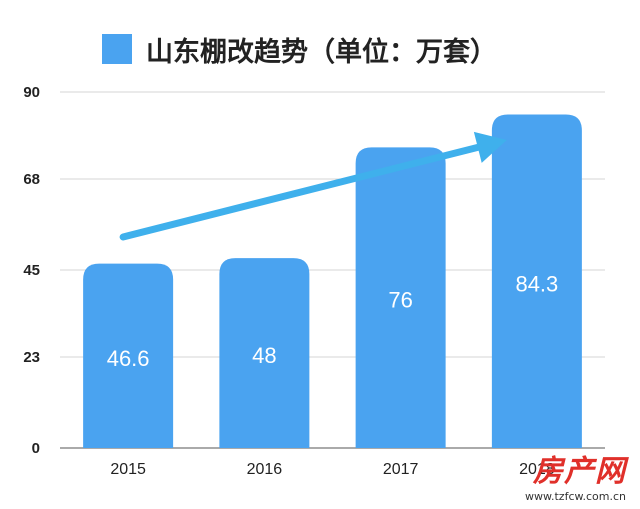 The width and height of the screenshot is (640, 509). Describe the element at coordinates (128, 469) in the screenshot. I see `x-tick-label: 2015` at that location.